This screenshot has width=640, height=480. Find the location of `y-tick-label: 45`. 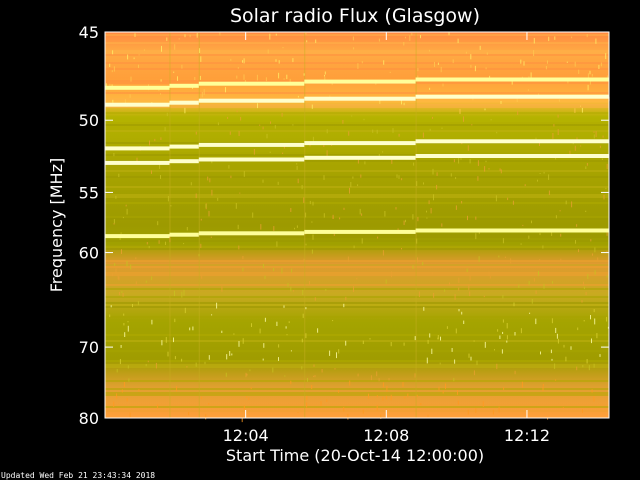

y-tick-label: 45 is located at coordinates (89, 32).